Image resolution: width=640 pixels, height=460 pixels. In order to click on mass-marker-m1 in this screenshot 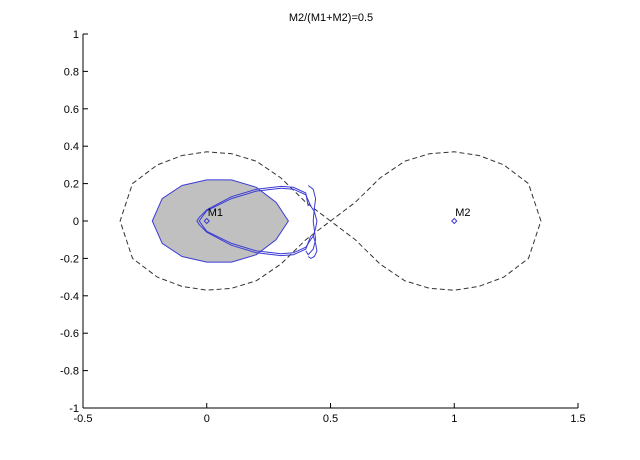, I will do `click(206, 221)`.